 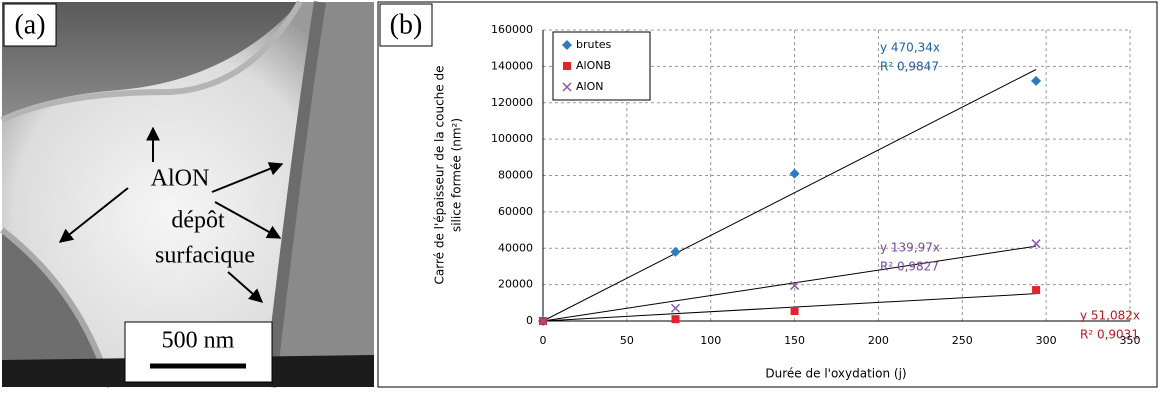 I want to click on surface-deposit, so click(x=295, y=194).